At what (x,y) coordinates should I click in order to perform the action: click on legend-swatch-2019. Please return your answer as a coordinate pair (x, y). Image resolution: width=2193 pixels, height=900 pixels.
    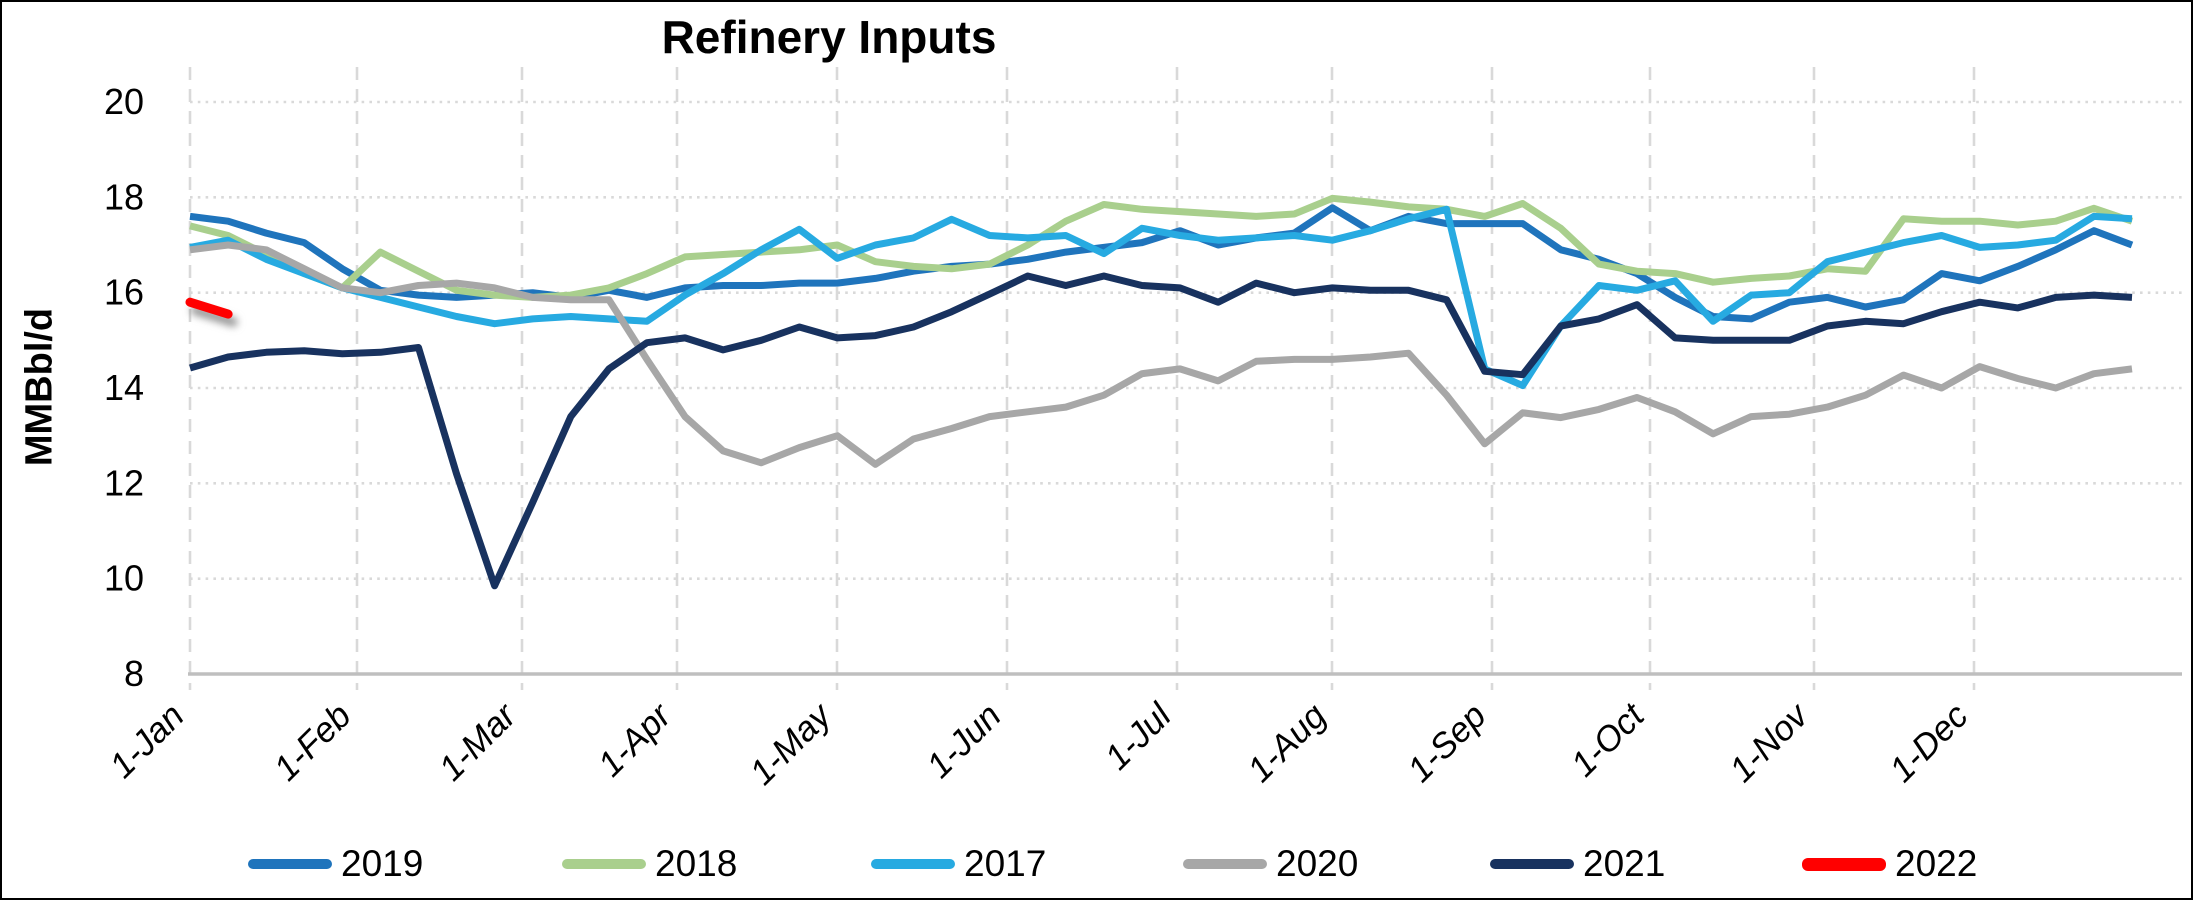
    Looking at the image, I should click on (290, 864).